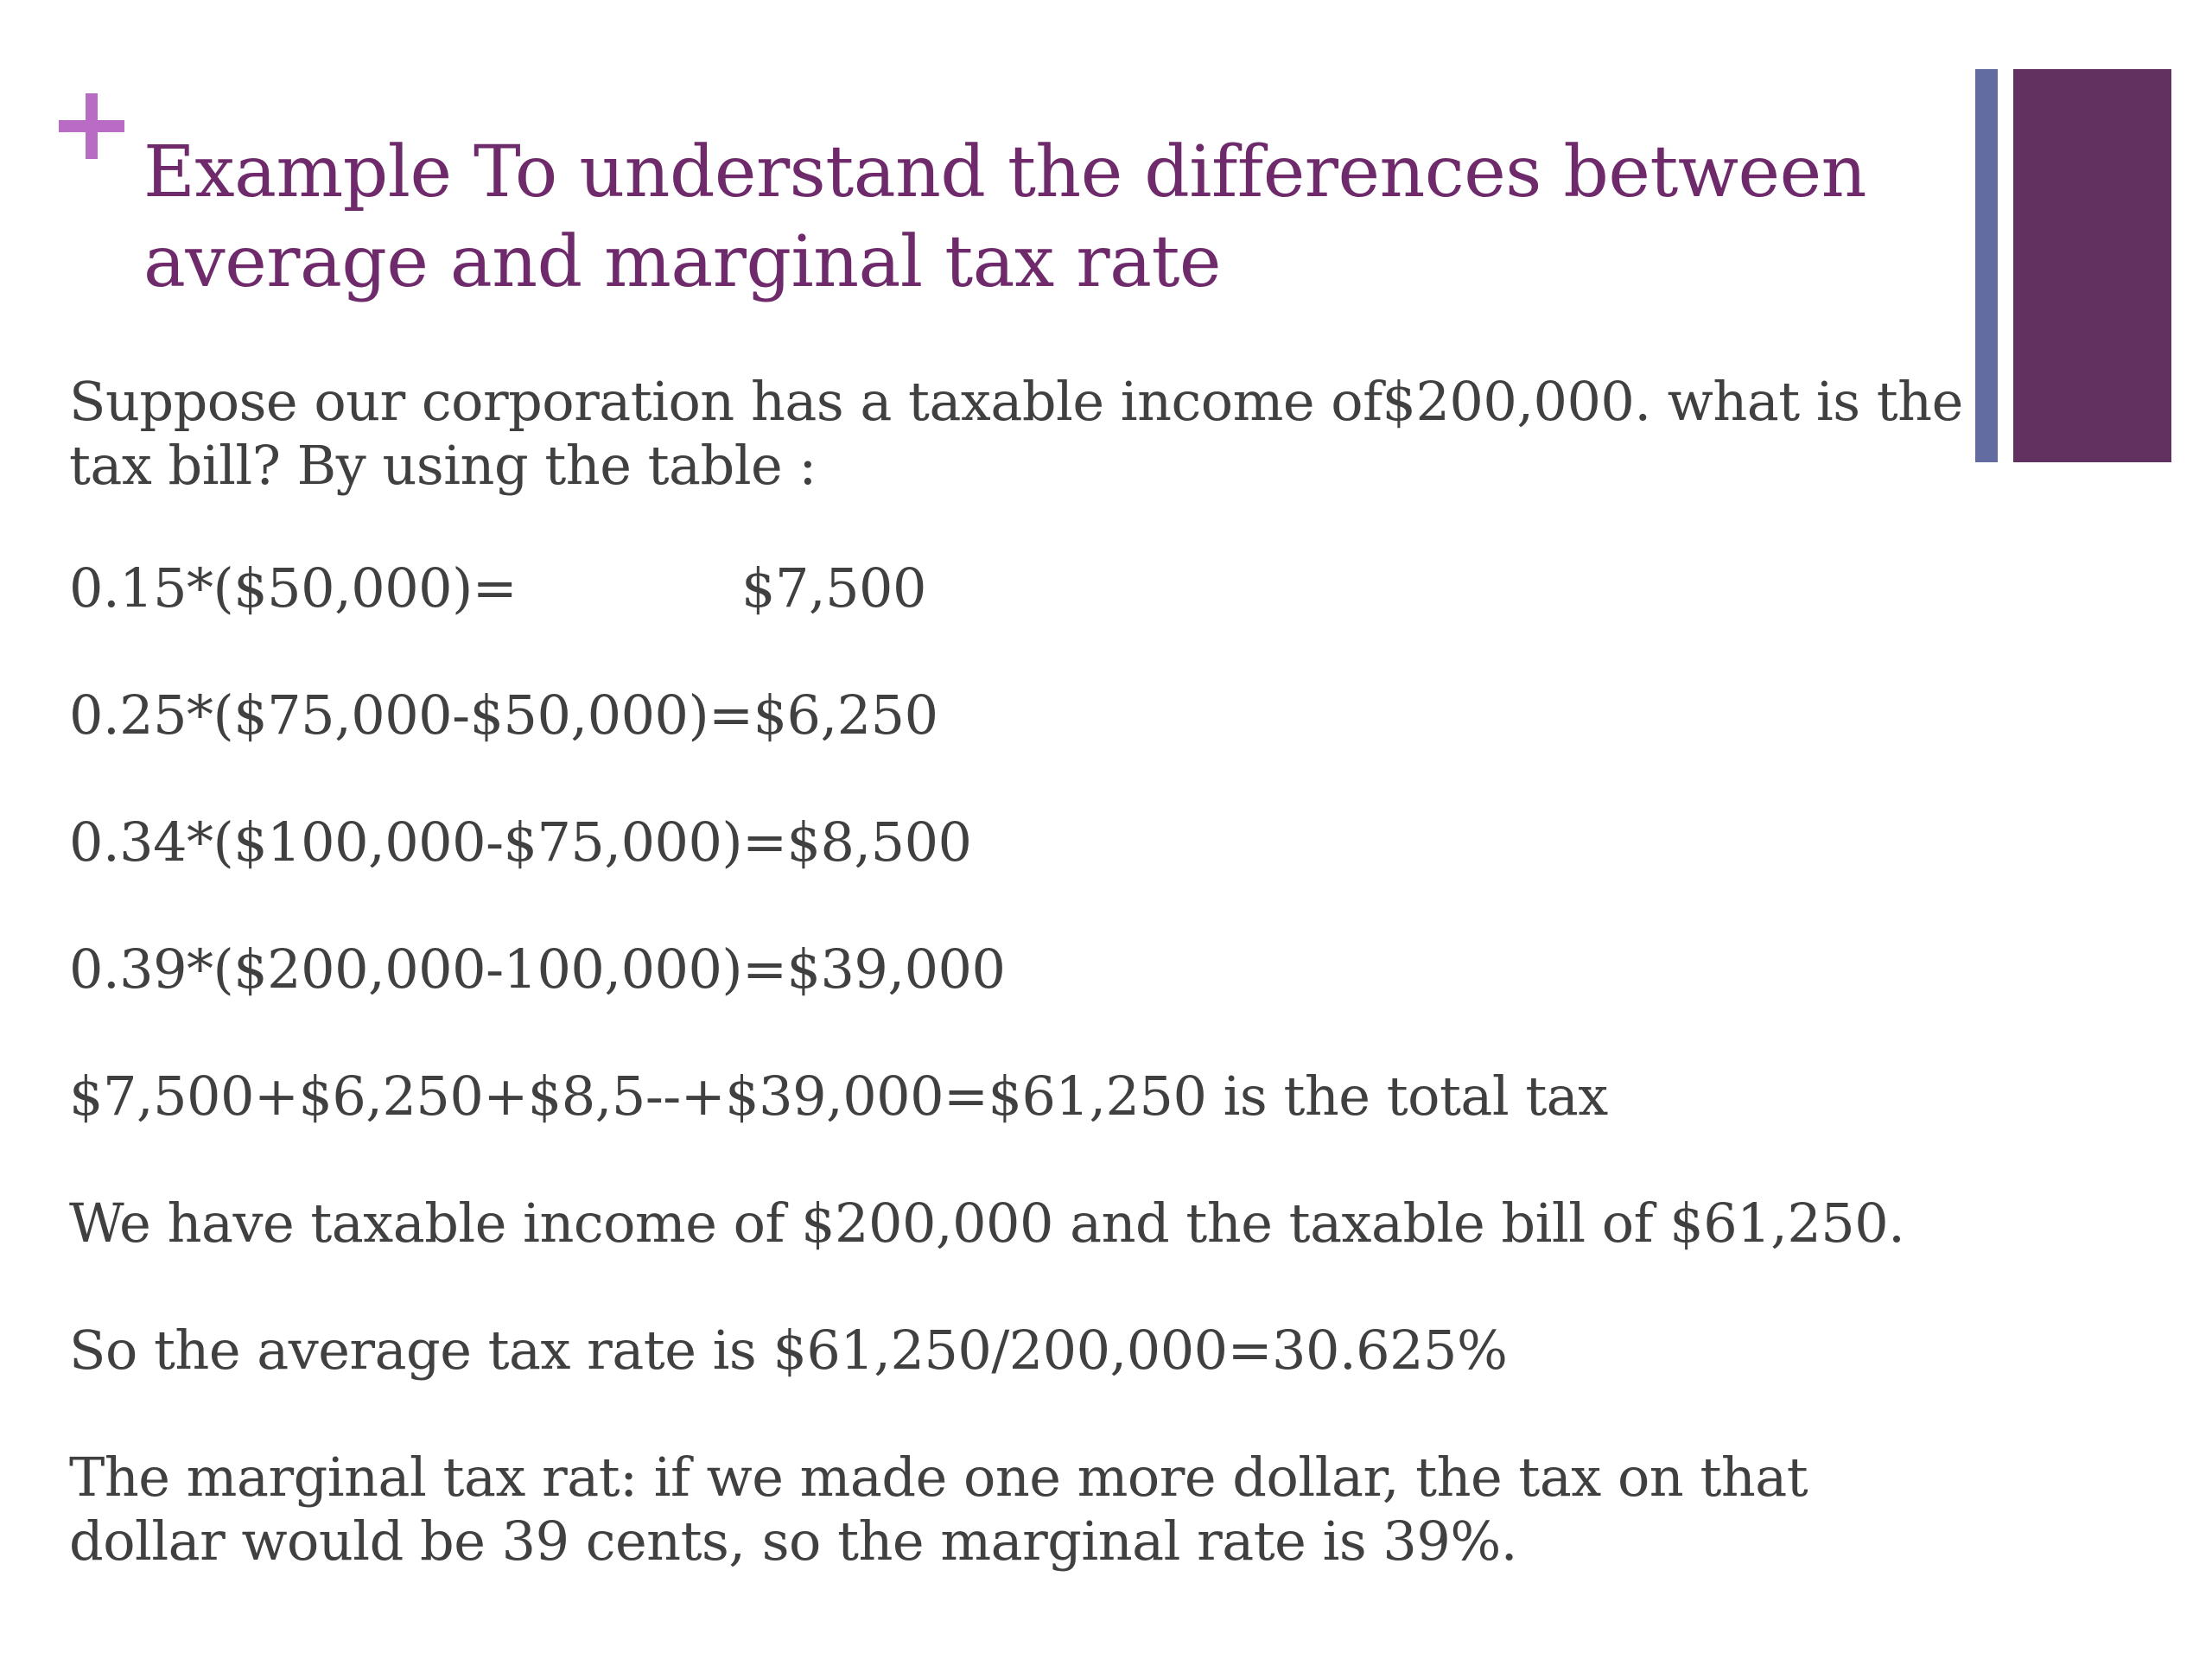 This screenshot has height=1659, width=2212. I want to click on decorative-bar-thin, so click(1986, 265).